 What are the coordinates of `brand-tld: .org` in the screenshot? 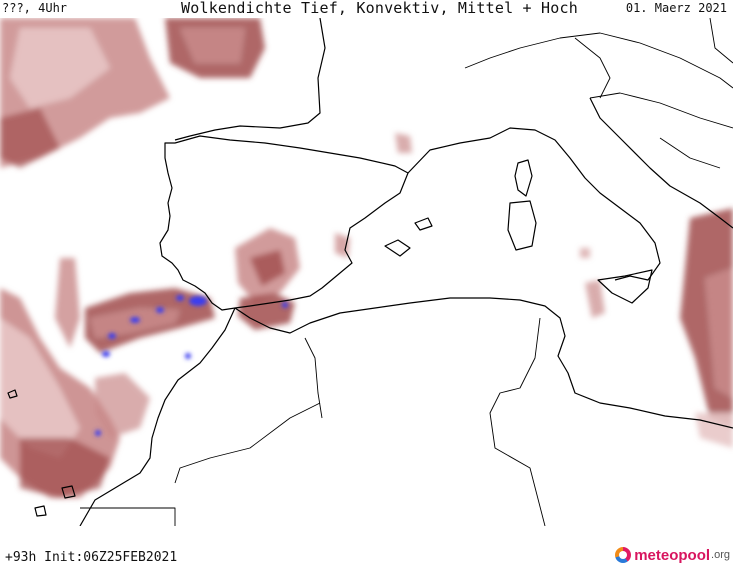 It's located at (720, 555).